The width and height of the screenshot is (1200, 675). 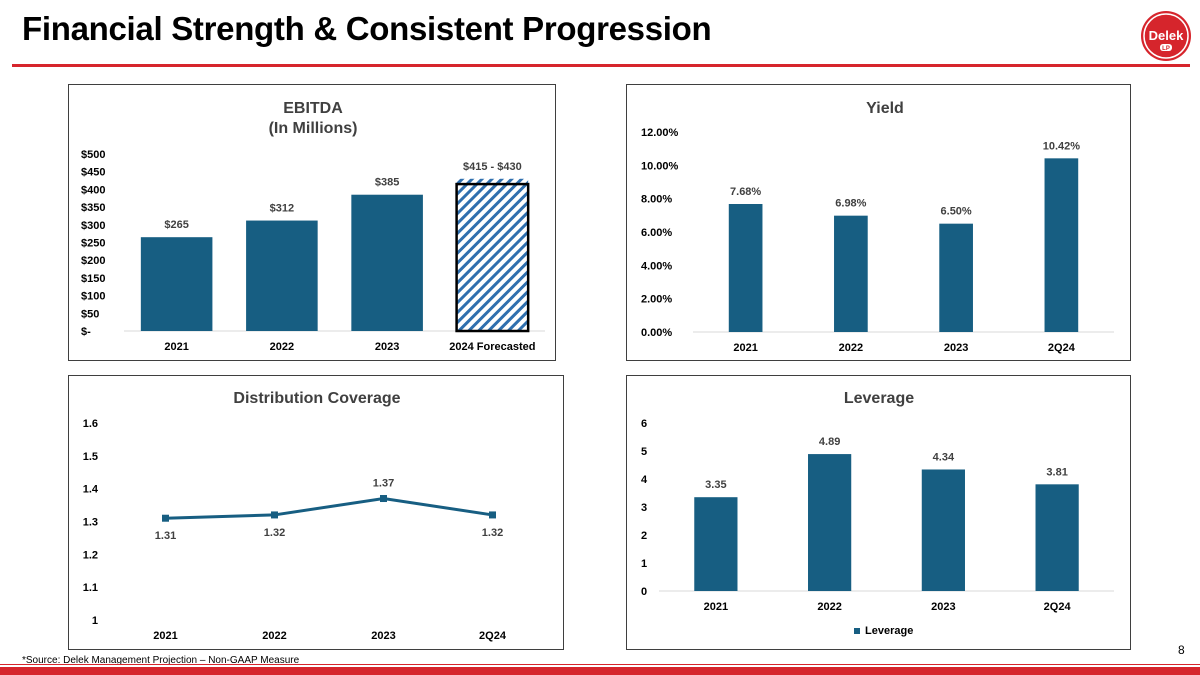 I want to click on ebitda-data-label: $265, so click(x=176, y=225).